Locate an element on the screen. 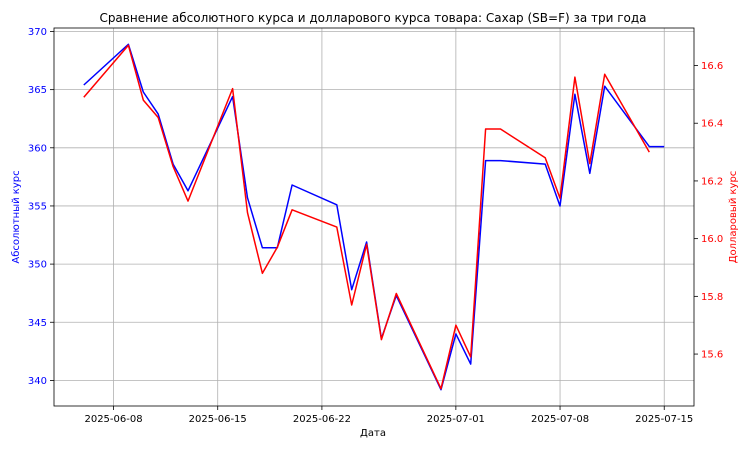 The image size is (750, 450). x-tick-label: 2025-07-15 is located at coordinates (664, 419).